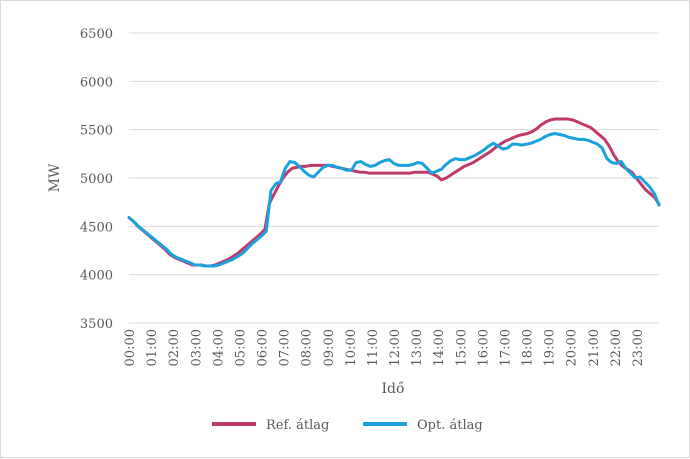  Describe the element at coordinates (174, 347) in the screenshot. I see `x-tick-label: 02:00` at that location.